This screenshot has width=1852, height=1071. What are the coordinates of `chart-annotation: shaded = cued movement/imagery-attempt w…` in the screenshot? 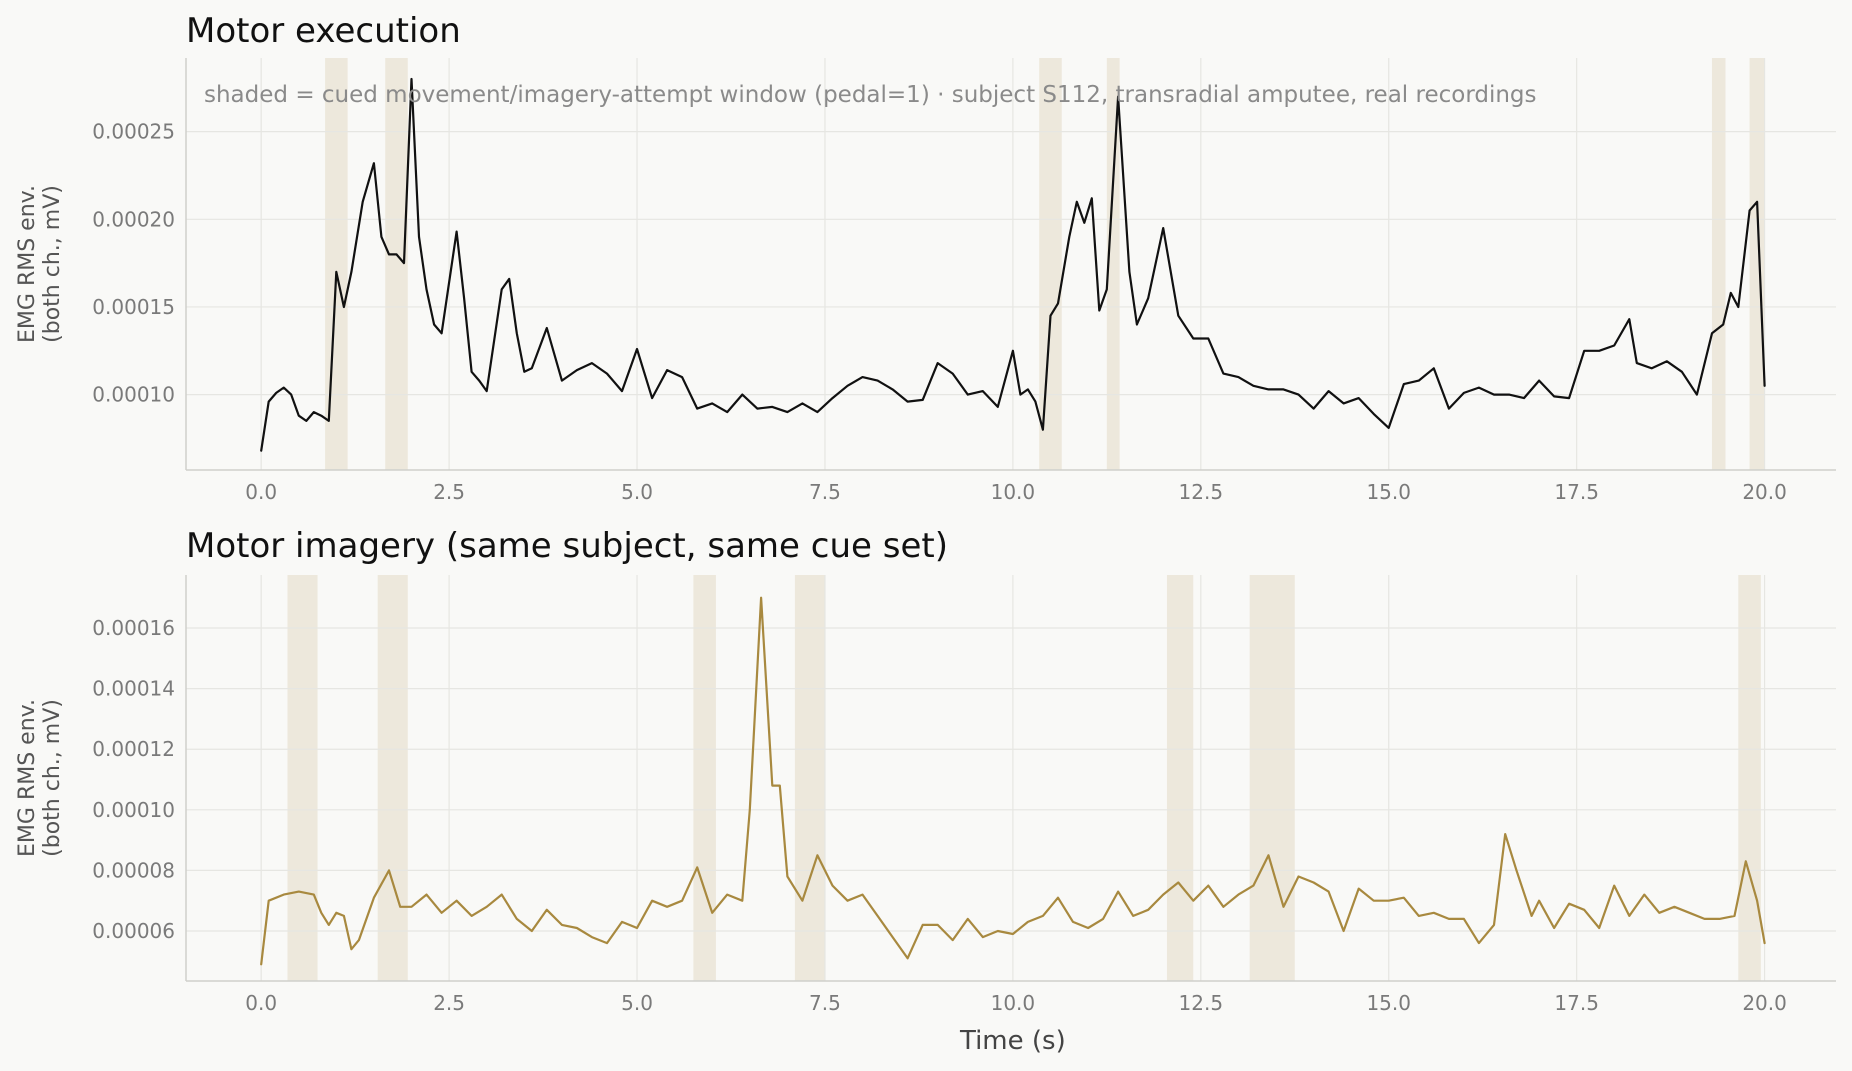 It's located at (870, 95).